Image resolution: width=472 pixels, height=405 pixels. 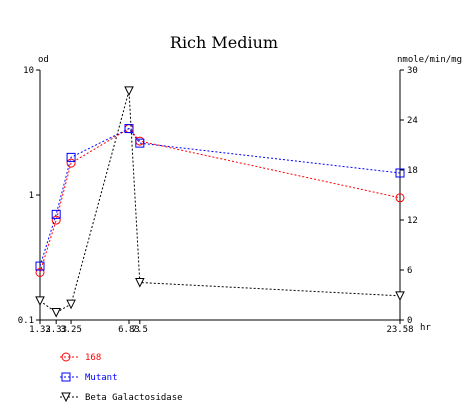 What do you see at coordinates (26, 321) in the screenshot?
I see `y-left-tick-label: 0.1` at bounding box center [26, 321].